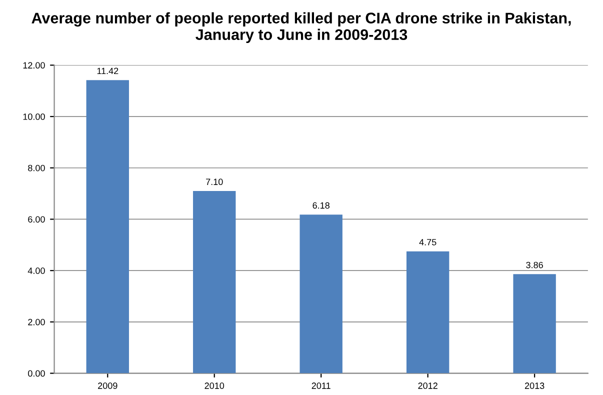 This screenshot has width=603, height=395. Describe the element at coordinates (427, 242) in the screenshot. I see `data-label: 4.75` at that location.